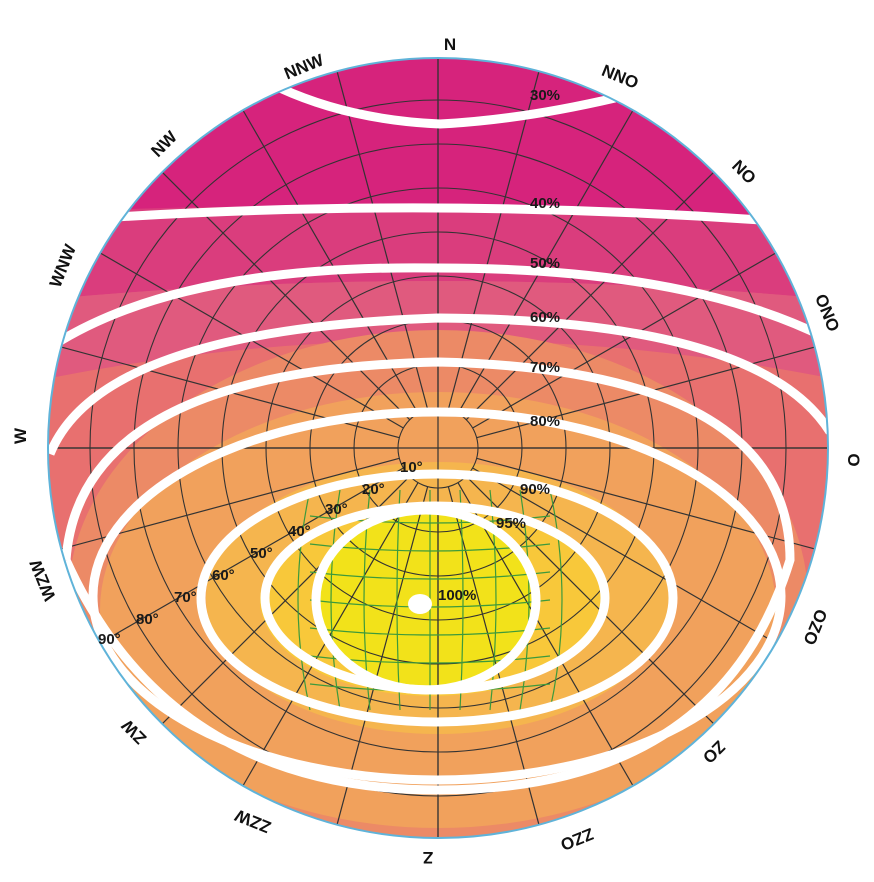  I want to click on compass-zo: ZO, so click(714, 752).